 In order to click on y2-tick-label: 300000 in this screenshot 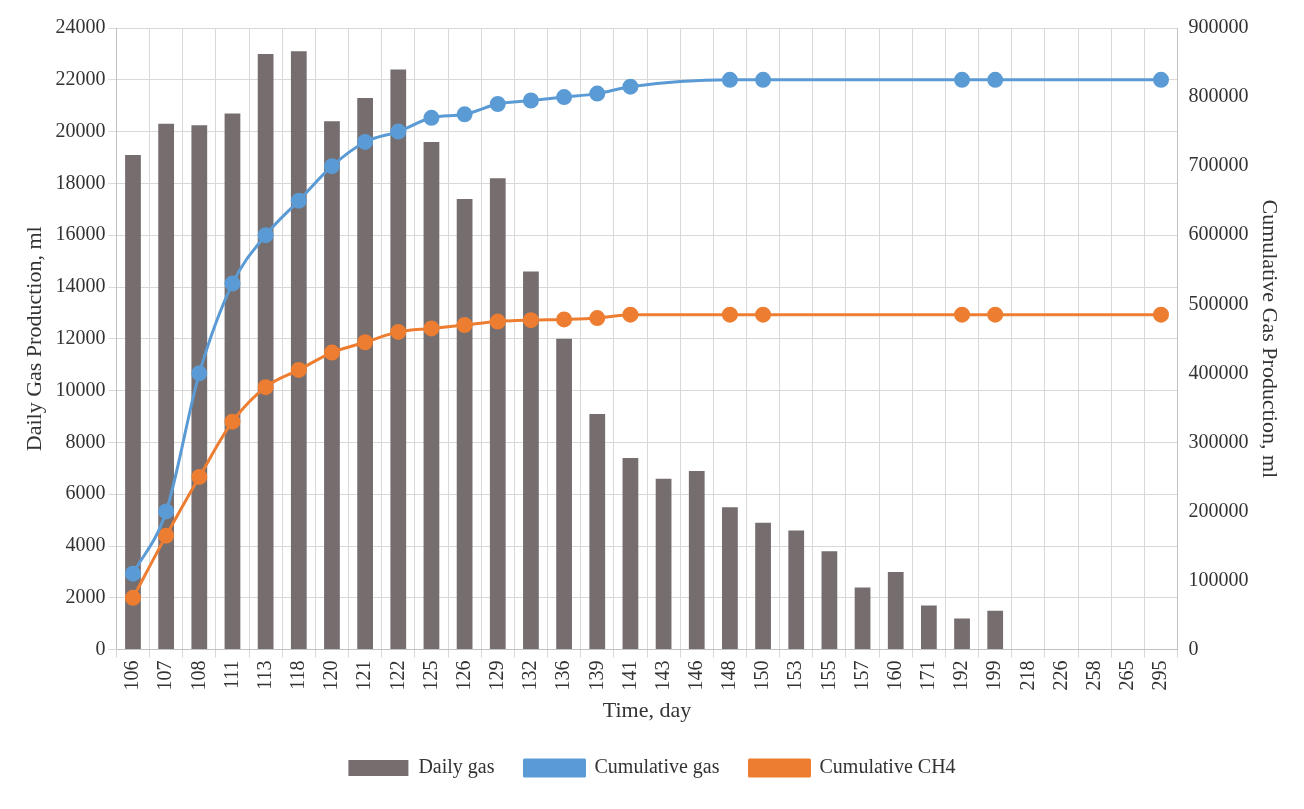, I will do `click(1218, 440)`.